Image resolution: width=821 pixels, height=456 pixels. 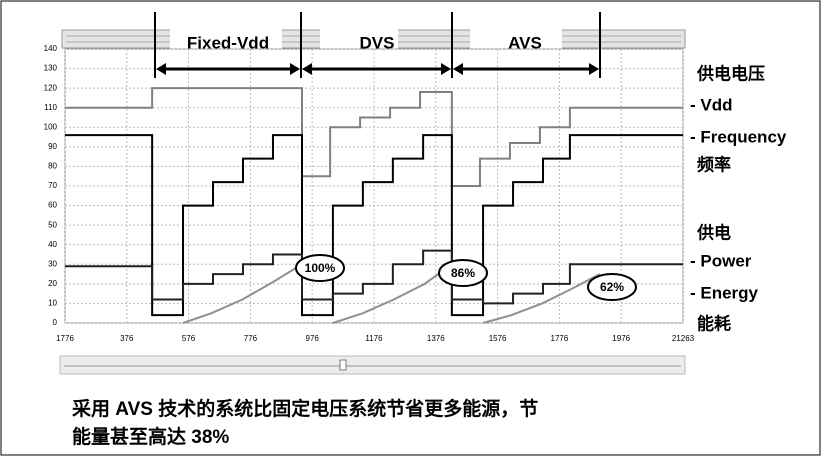 I want to click on y-tick-label: 80, so click(x=52, y=166).